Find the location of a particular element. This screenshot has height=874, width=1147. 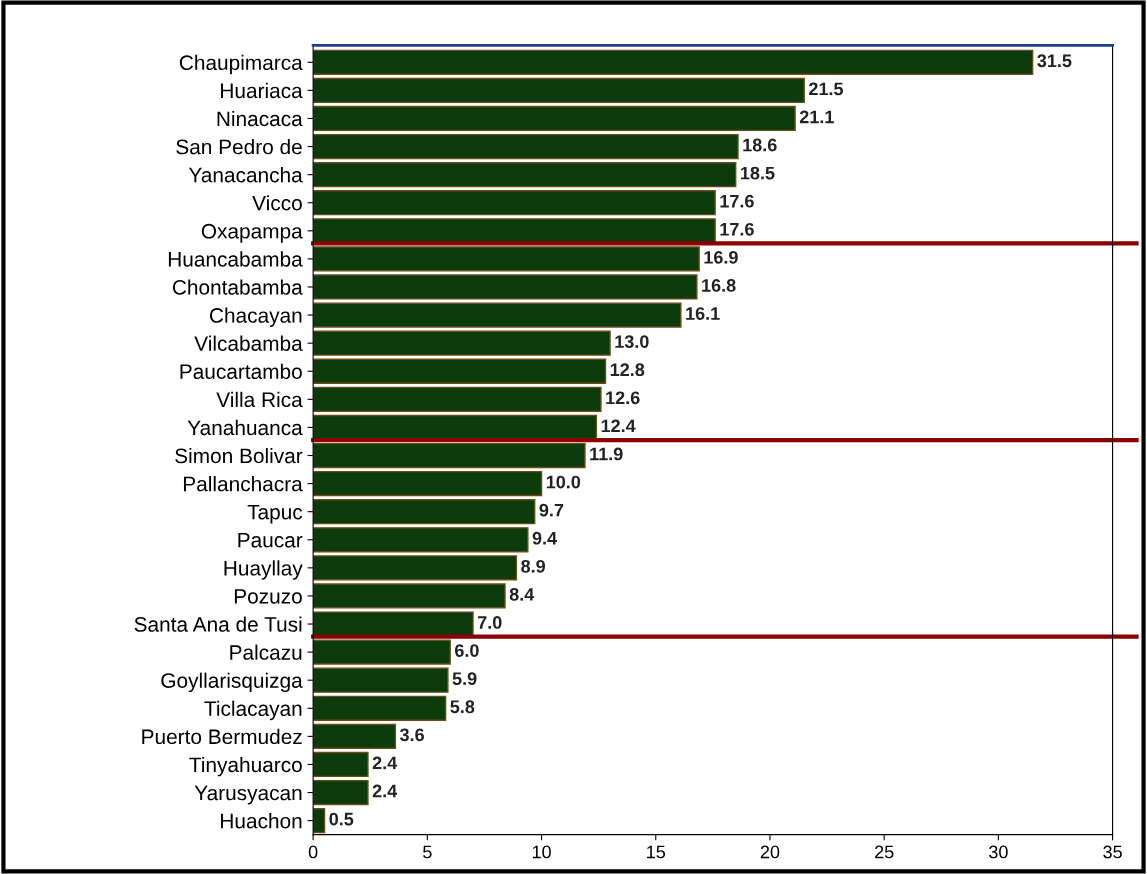

data-label: 12.8 is located at coordinates (627, 370).